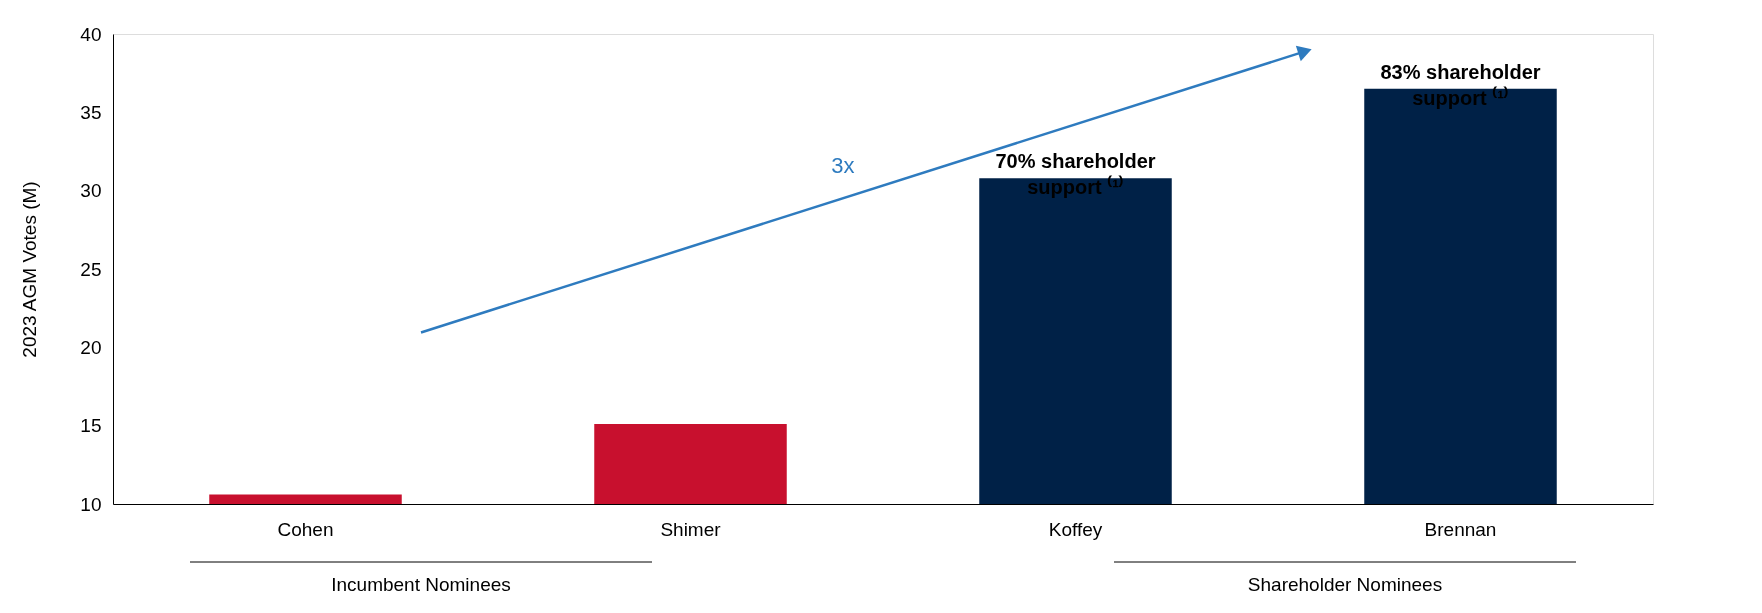 The image size is (1762, 613). Describe the element at coordinates (1345, 584) in the screenshot. I see `text: Shareholder Nominees` at that location.